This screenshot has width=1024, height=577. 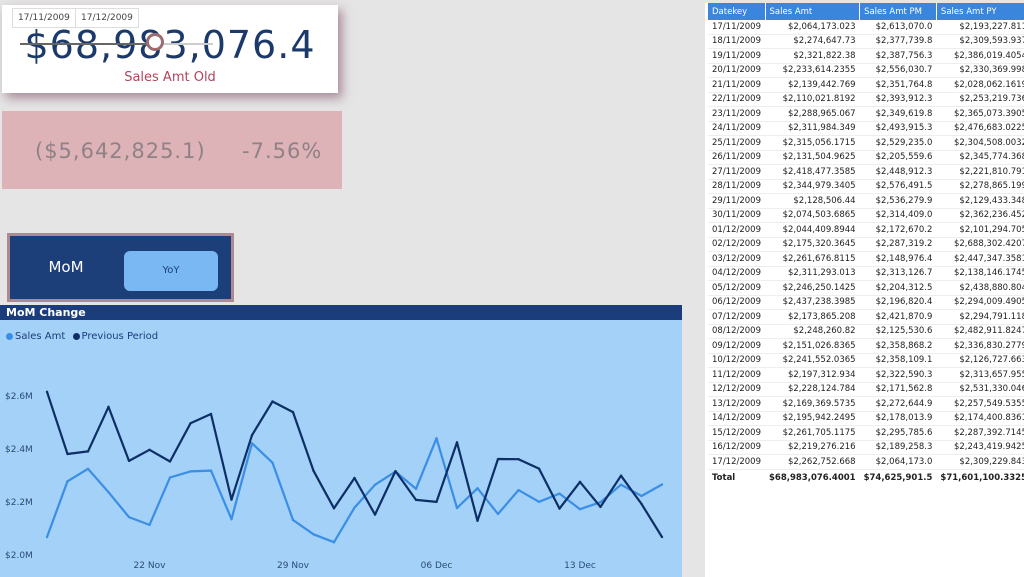 I want to click on yoy-option-button: YoY, so click(x=171, y=271).